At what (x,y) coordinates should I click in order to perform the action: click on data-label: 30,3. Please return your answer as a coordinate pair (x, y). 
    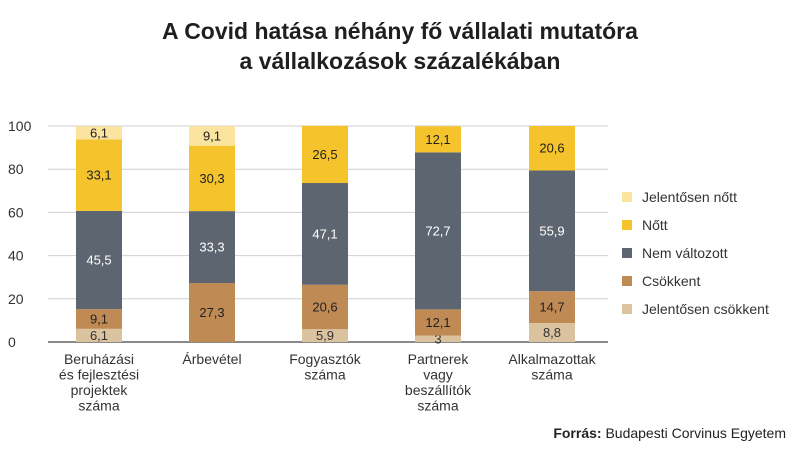
    Looking at the image, I should click on (211, 178).